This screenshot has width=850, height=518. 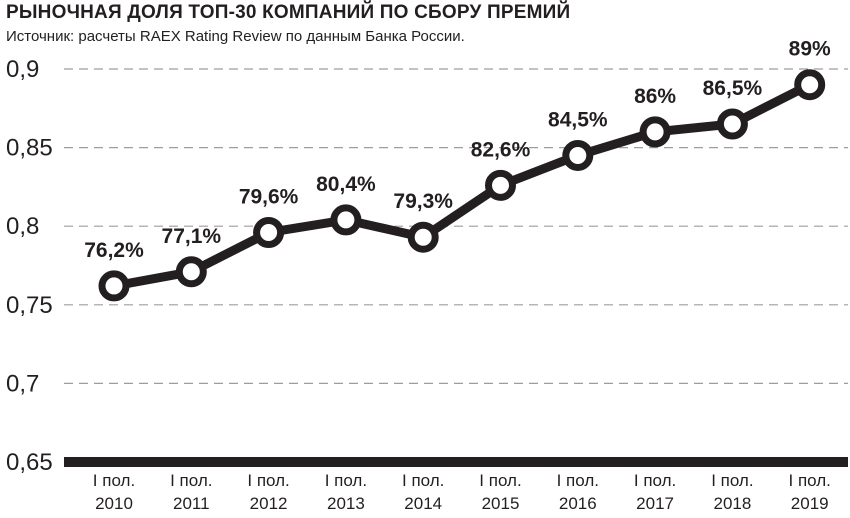 What do you see at coordinates (732, 503) in the screenshot?
I see `x-tick-label: 2018` at bounding box center [732, 503].